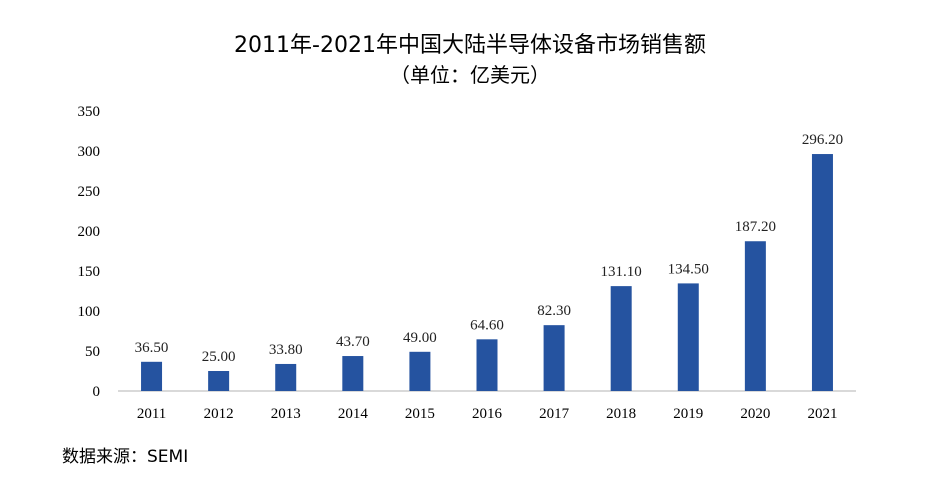 The width and height of the screenshot is (934, 486). I want to click on x-tick-label-2018: 2018, so click(621, 414).